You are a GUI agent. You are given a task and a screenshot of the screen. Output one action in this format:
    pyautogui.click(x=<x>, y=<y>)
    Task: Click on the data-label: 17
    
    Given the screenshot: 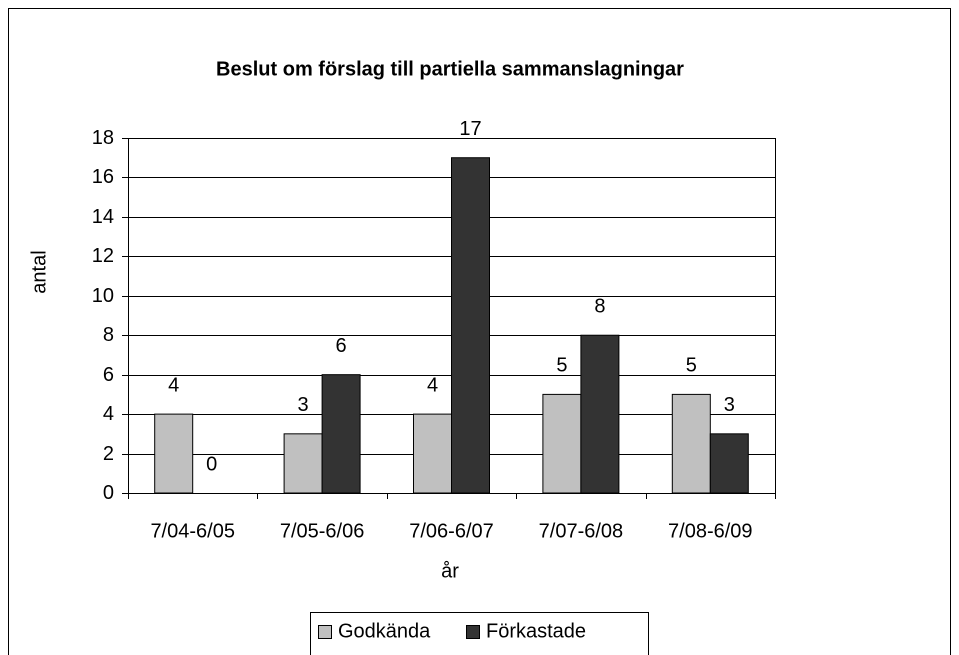 What is the action you would take?
    pyautogui.click(x=470, y=129)
    